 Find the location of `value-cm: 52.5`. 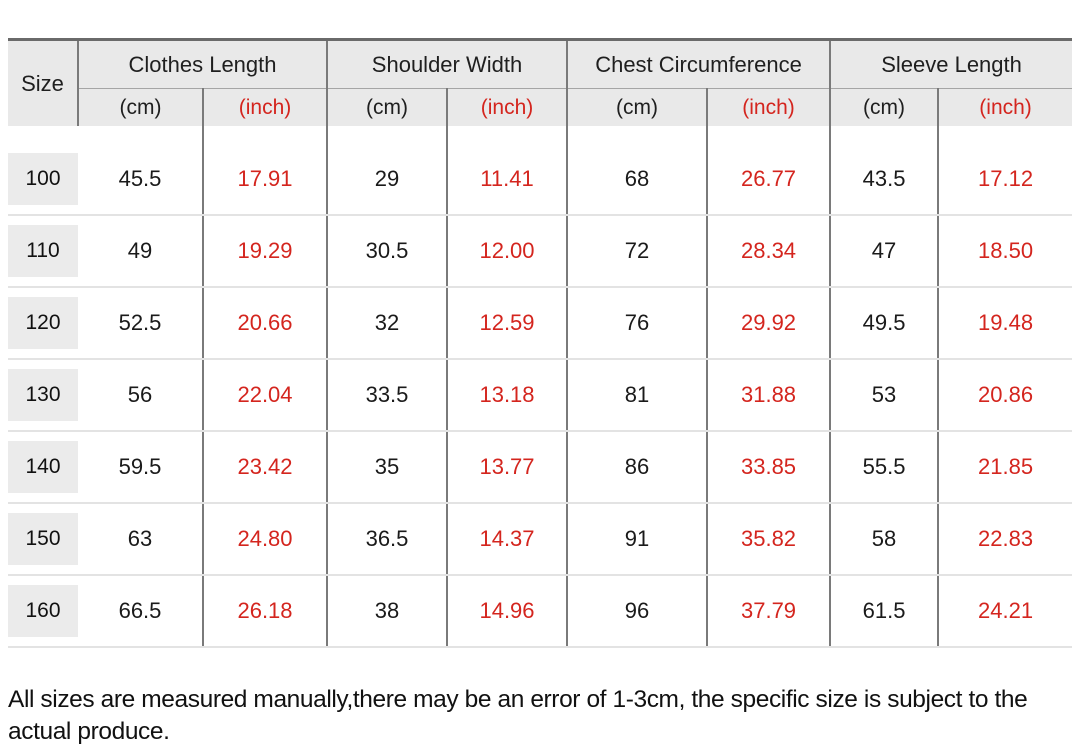

value-cm: 52.5 is located at coordinates (140, 323).